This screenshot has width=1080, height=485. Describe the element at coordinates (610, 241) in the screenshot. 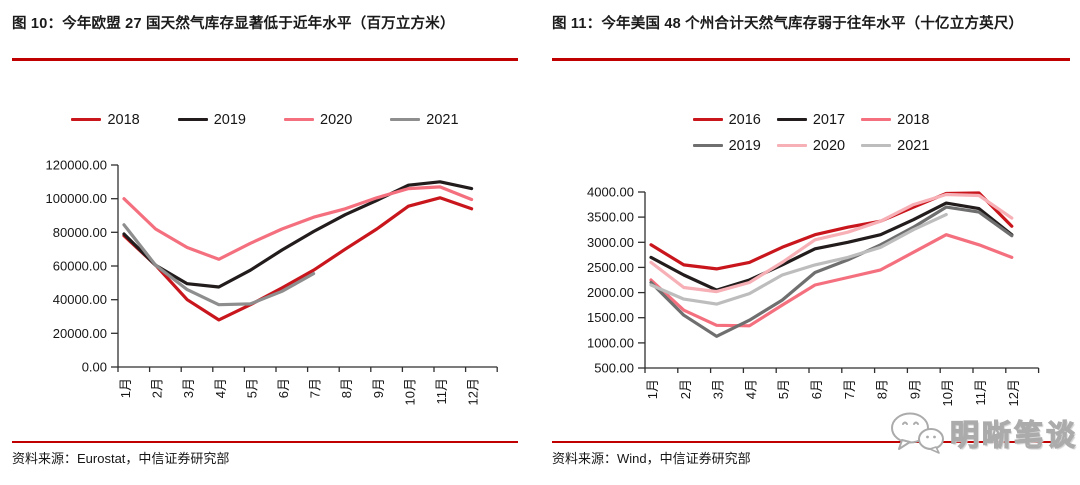

I see `svg-text: 3000.00` at that location.